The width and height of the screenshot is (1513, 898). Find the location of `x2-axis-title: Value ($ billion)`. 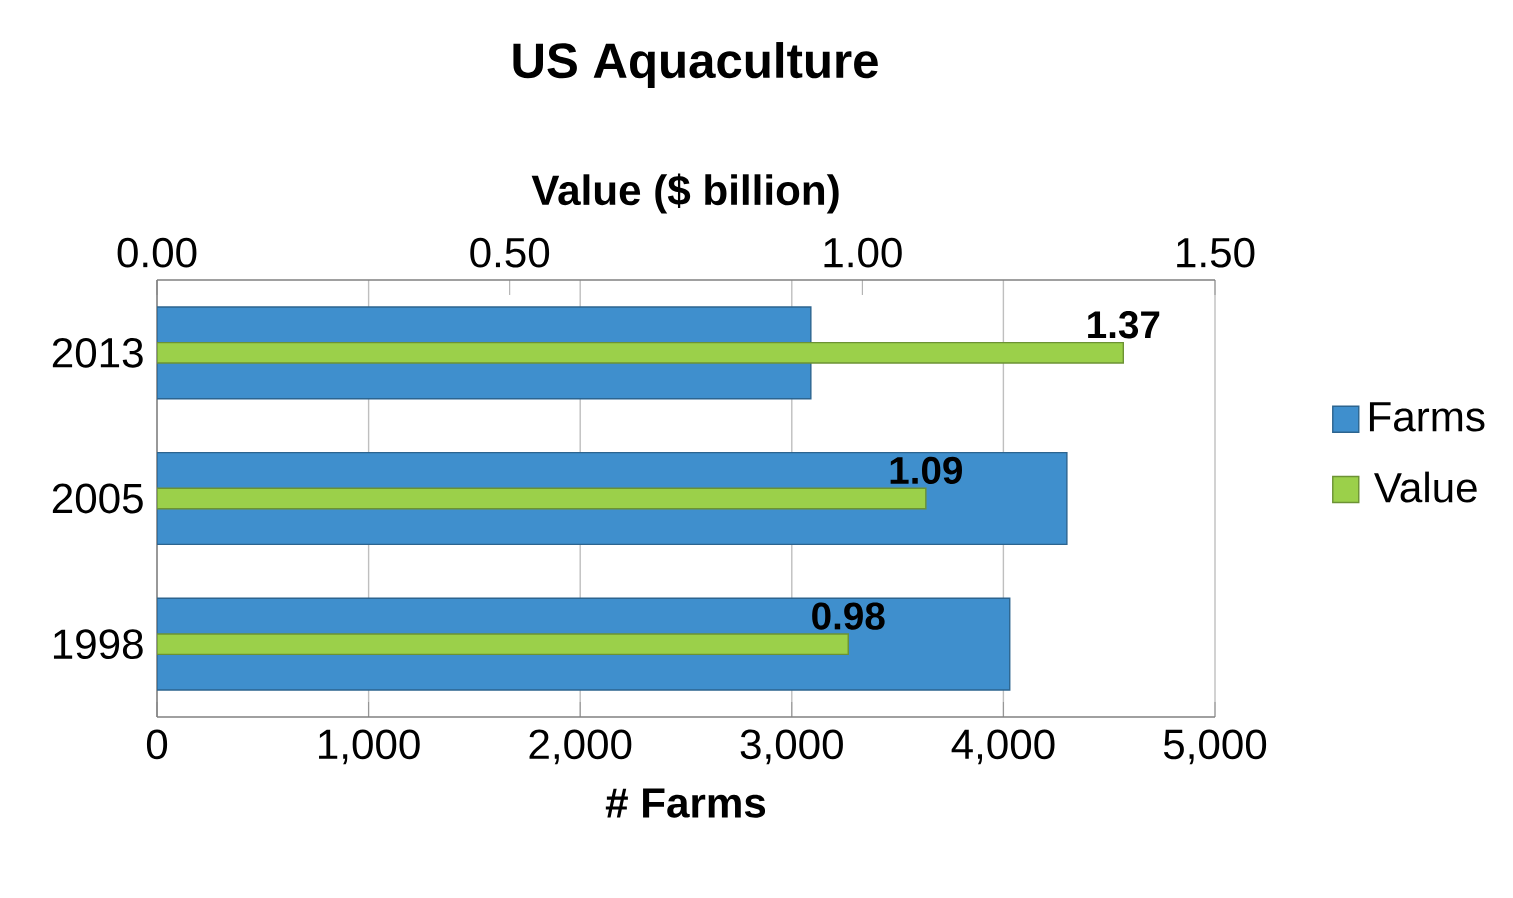

x2-axis-title: Value ($ billion) is located at coordinates (685, 193).